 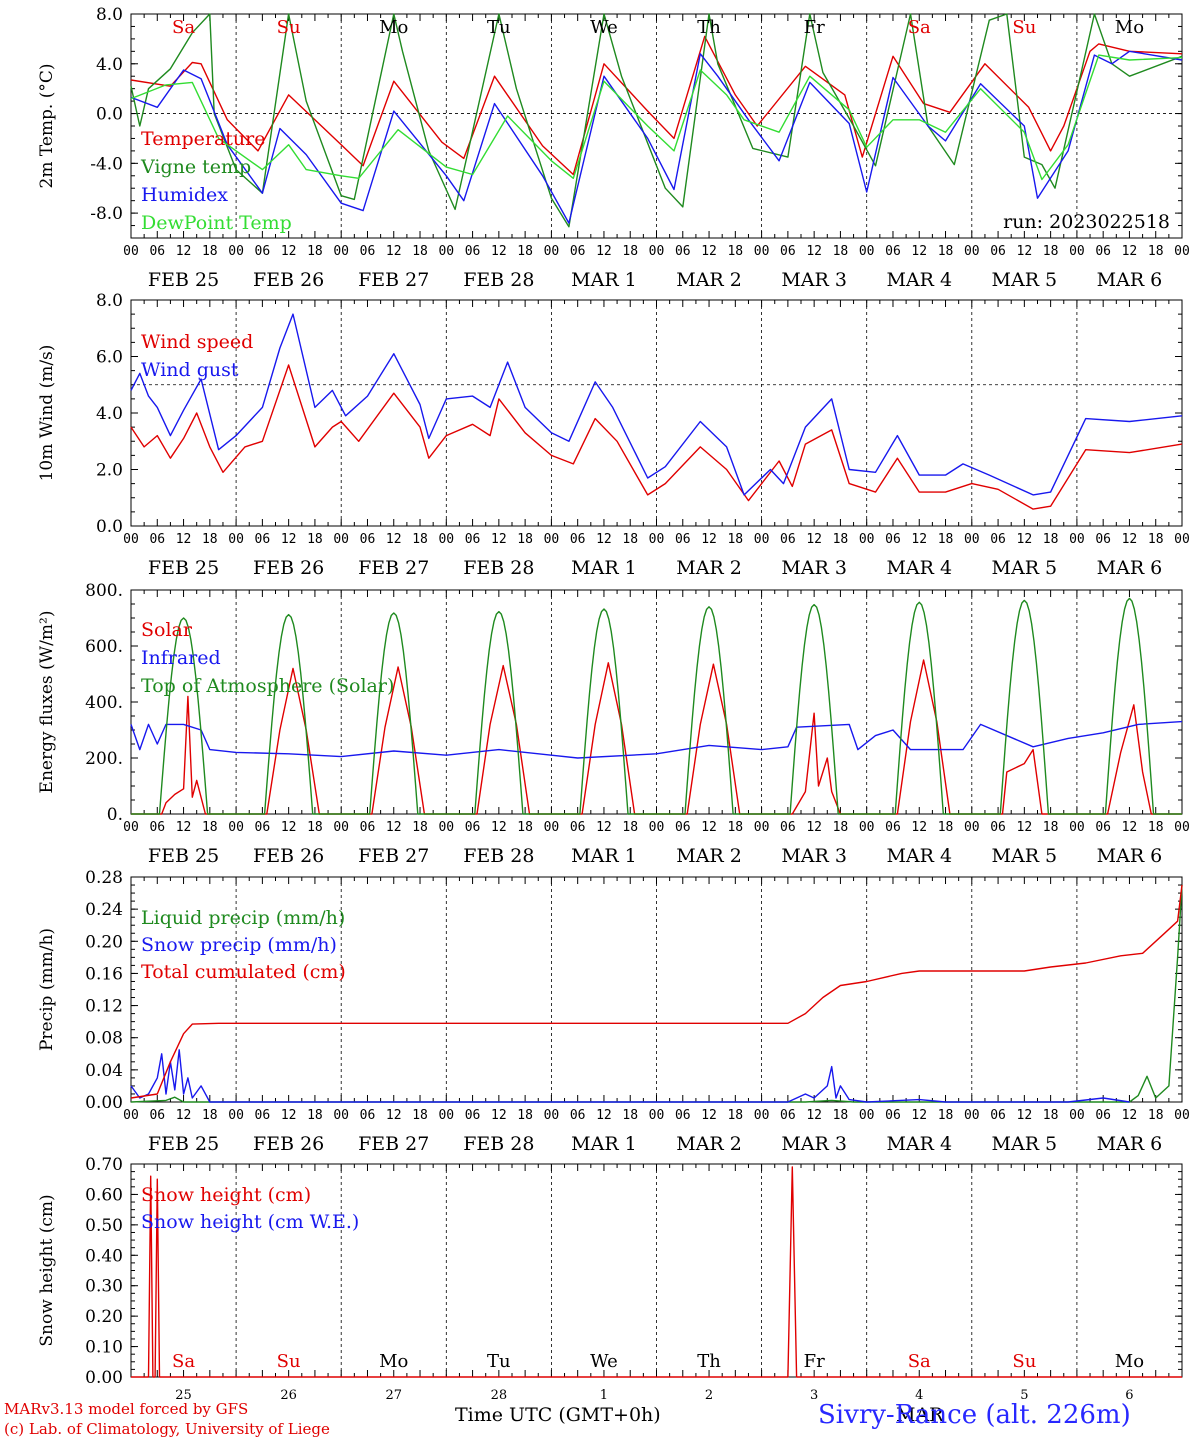 What do you see at coordinates (709, 1144) in the screenshot?
I see `date-label: MAR 2` at bounding box center [709, 1144].